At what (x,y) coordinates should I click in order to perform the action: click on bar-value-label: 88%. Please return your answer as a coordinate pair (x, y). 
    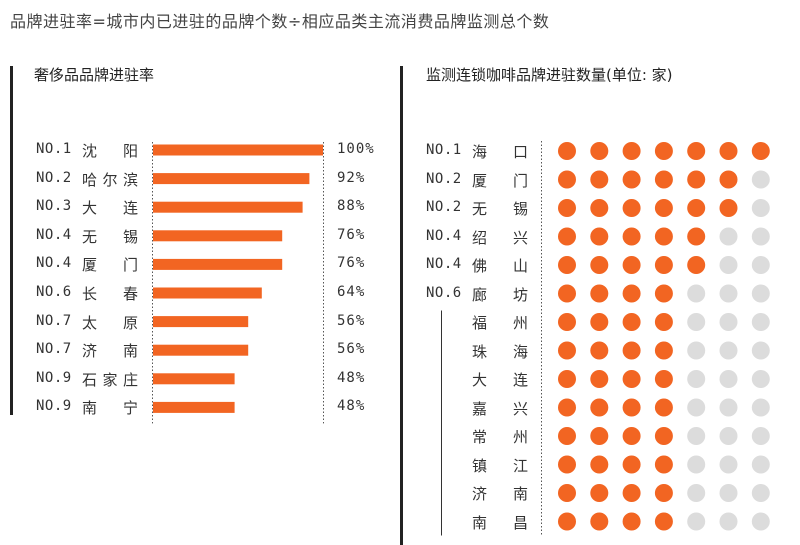
    Looking at the image, I should click on (351, 206).